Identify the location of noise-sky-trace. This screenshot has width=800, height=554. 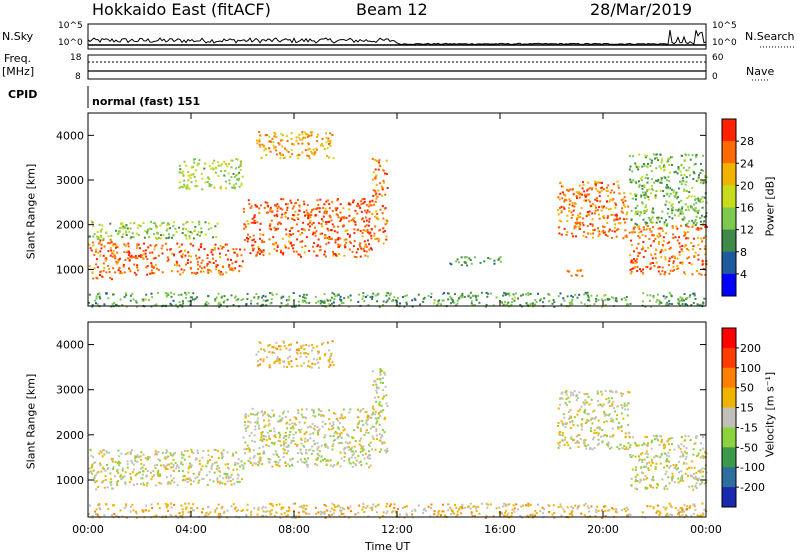
(397, 38).